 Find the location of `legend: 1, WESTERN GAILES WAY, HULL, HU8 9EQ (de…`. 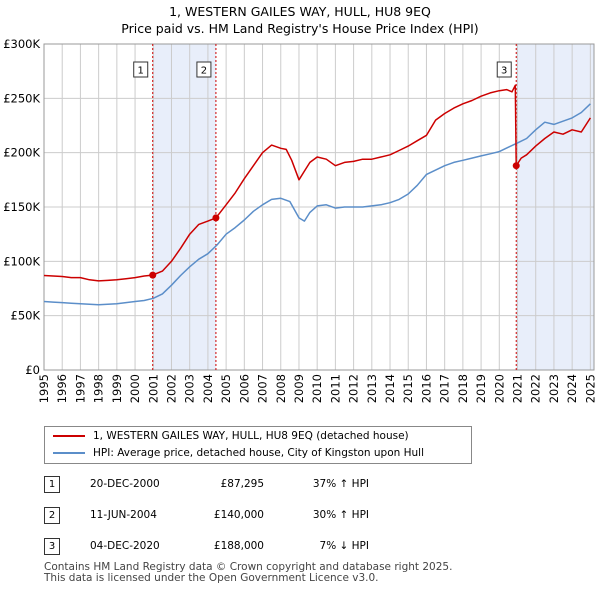

legend: 1, WESTERN GAILES WAY, HULL, HU8 9EQ (de… is located at coordinates (258, 445).